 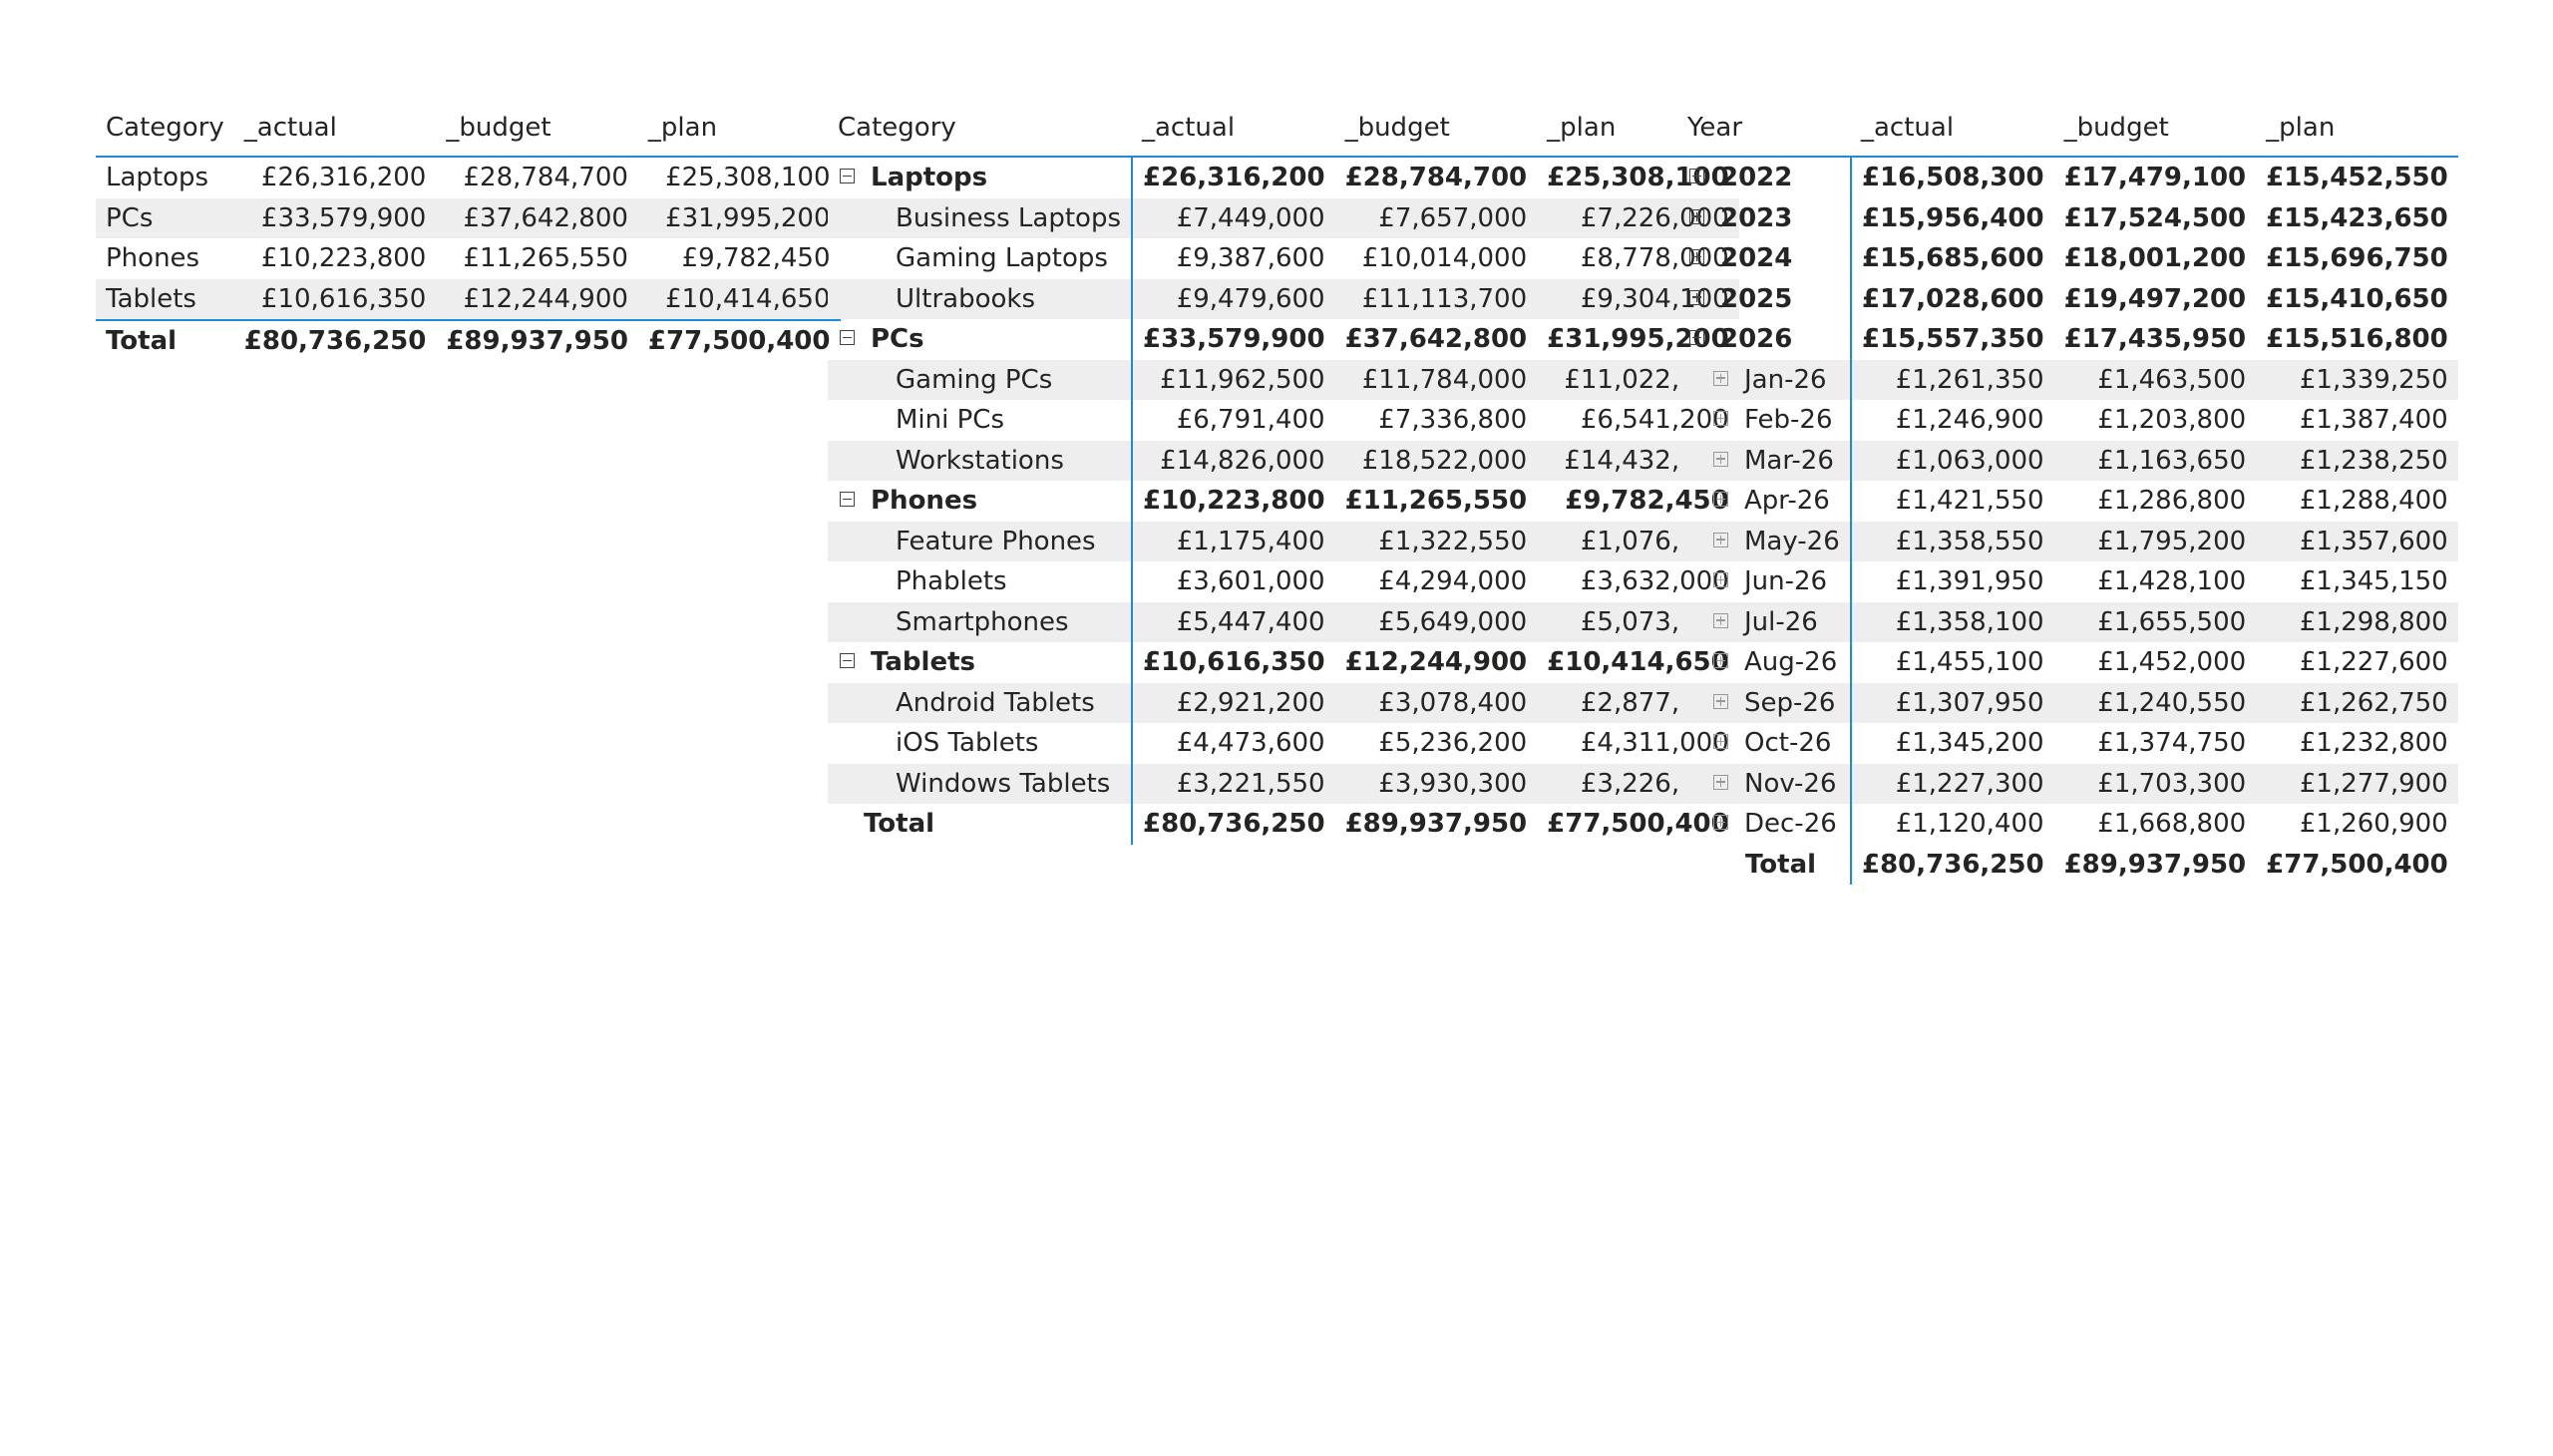 I want to click on year-row-2026: 2026 £15,557,350 £17,435,950 £15,516,800, so click(x=2067, y=339).